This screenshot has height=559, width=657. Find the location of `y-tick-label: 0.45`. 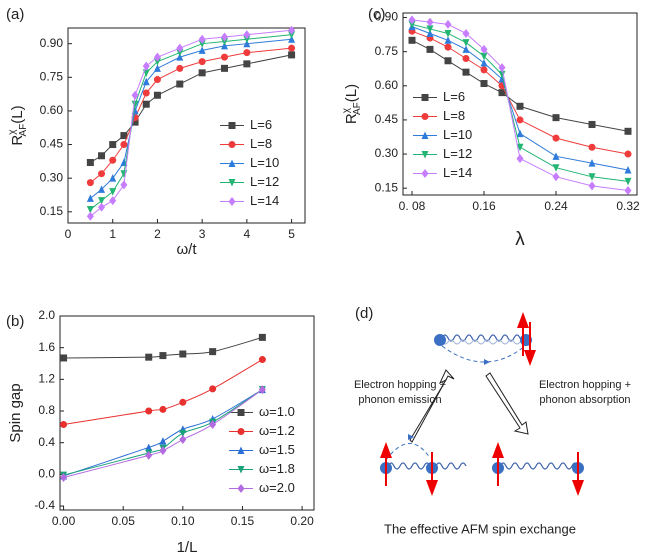

y-tick-label: 0.45 is located at coordinates (52, 144).